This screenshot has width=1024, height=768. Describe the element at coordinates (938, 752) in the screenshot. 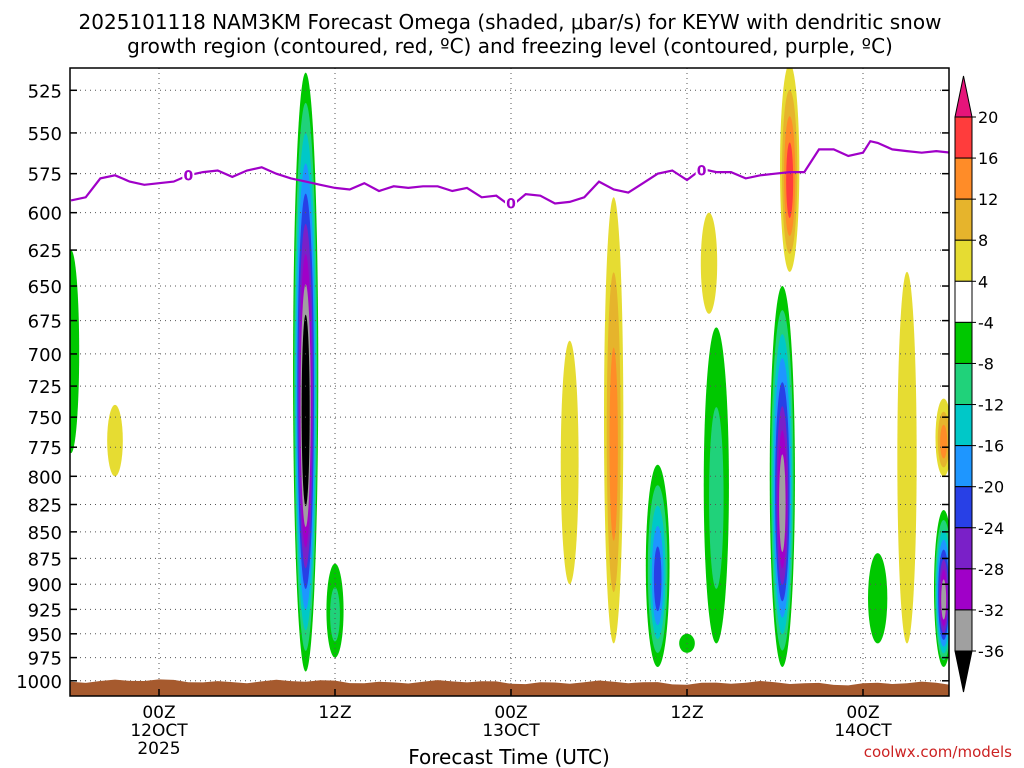

I see `credit-text: coolwx.com/models` at that location.